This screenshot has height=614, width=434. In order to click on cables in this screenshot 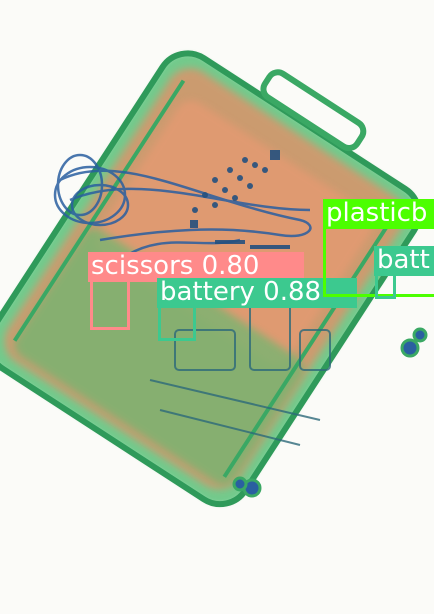, I will do `click(182, 207)`.